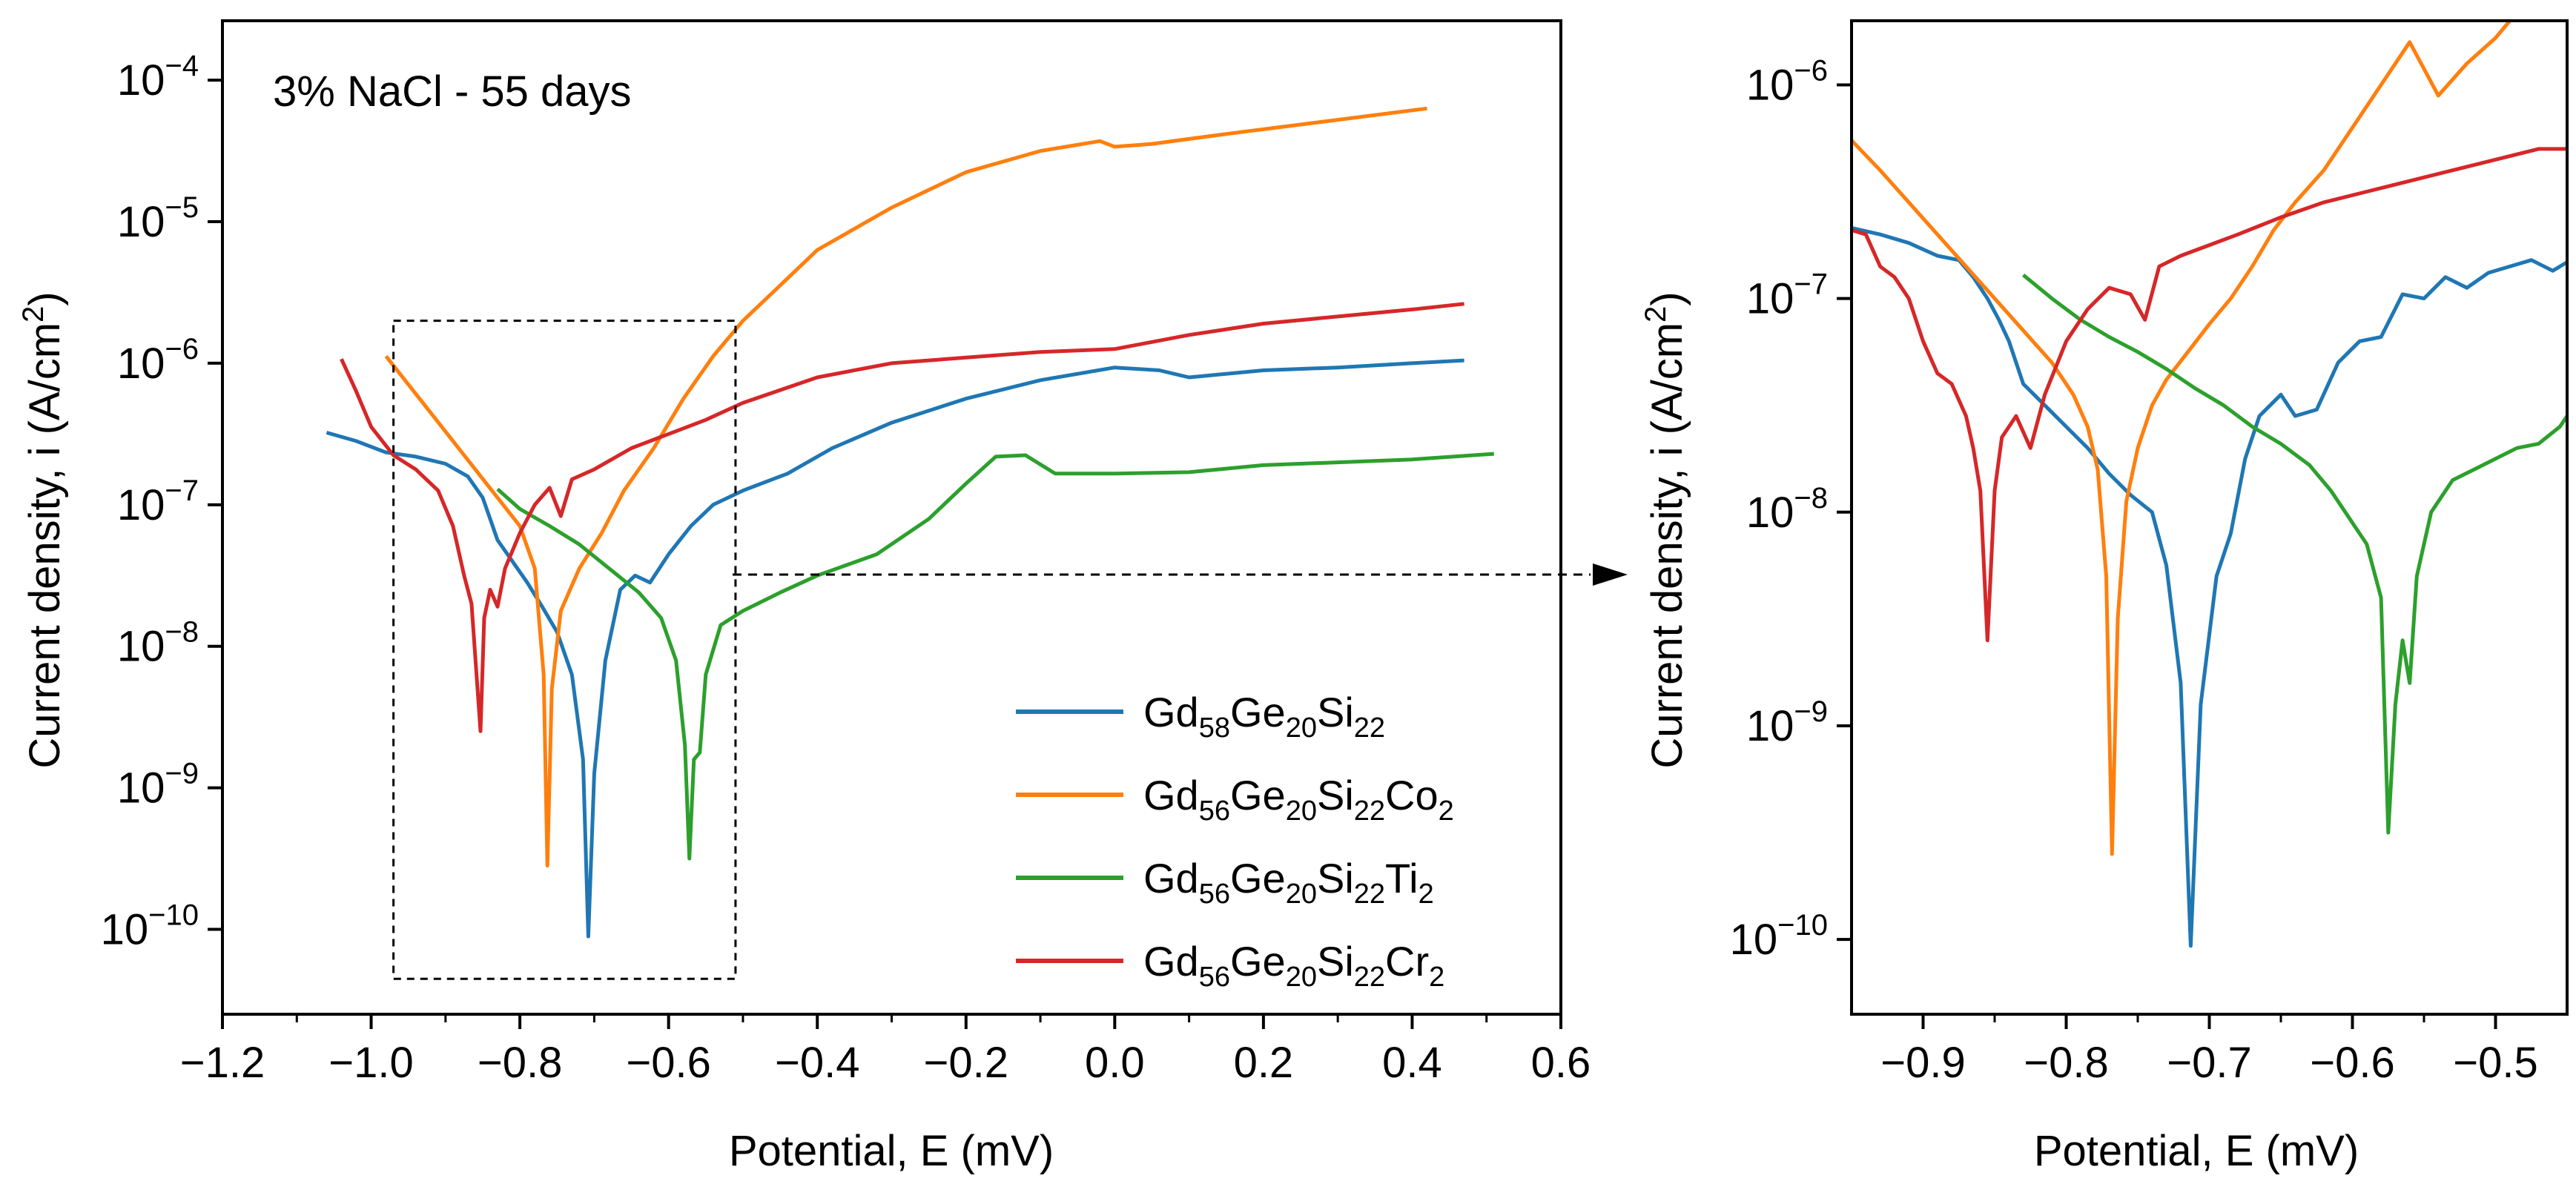 This screenshot has width=2576, height=1184. What do you see at coordinates (1264, 1063) in the screenshot?
I see `left-x-tick-label: 0.2` at bounding box center [1264, 1063].